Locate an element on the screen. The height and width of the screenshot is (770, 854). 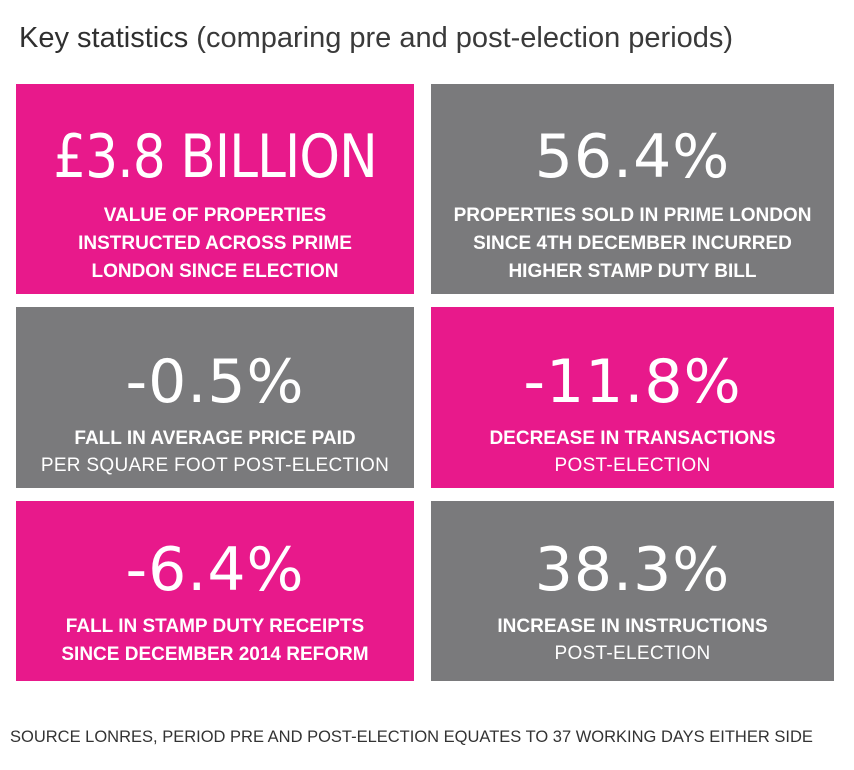
stat-value: -0.5% is located at coordinates (215, 382).